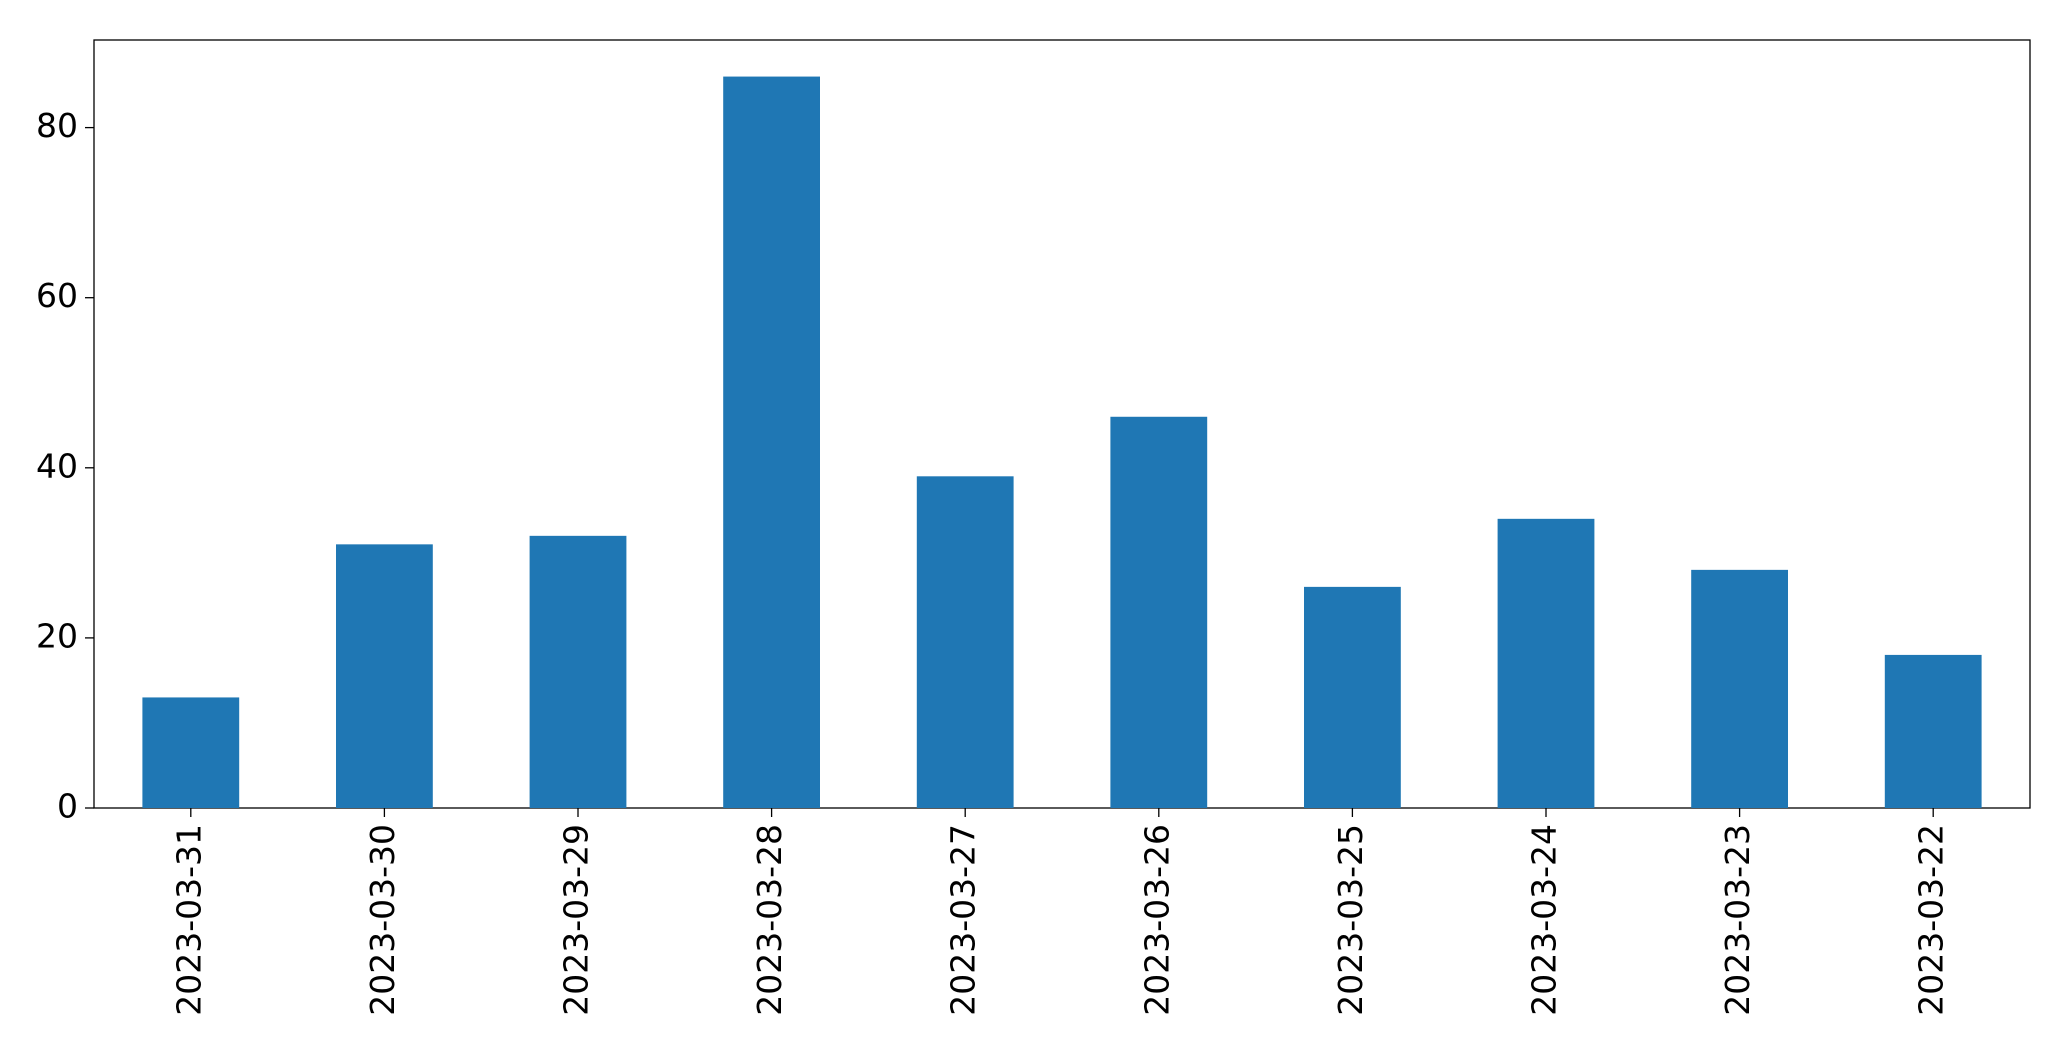  What do you see at coordinates (769, 920) in the screenshot?
I see `x-tick-label: 2023-03-28` at bounding box center [769, 920].